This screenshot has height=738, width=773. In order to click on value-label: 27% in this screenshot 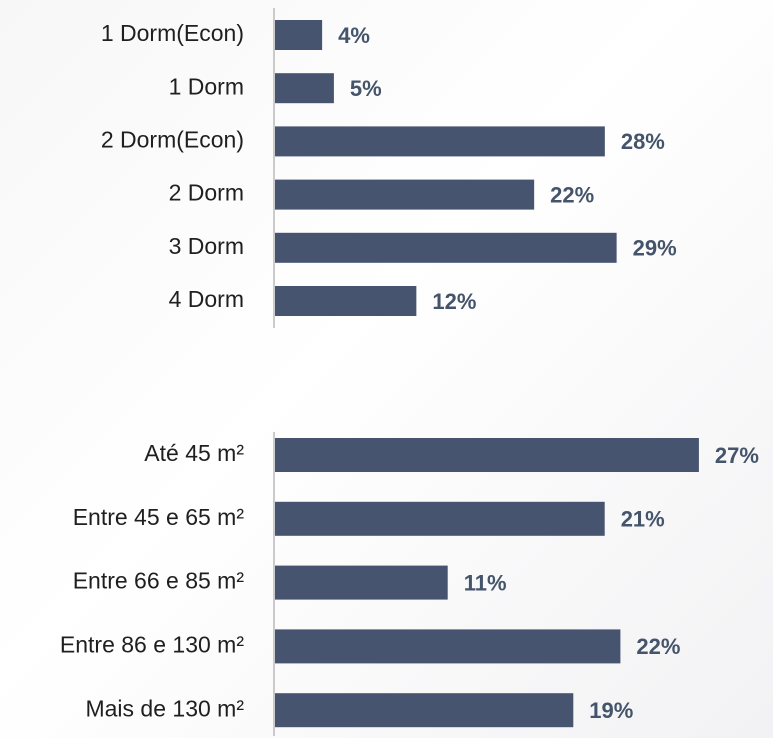, I will do `click(737, 455)`.